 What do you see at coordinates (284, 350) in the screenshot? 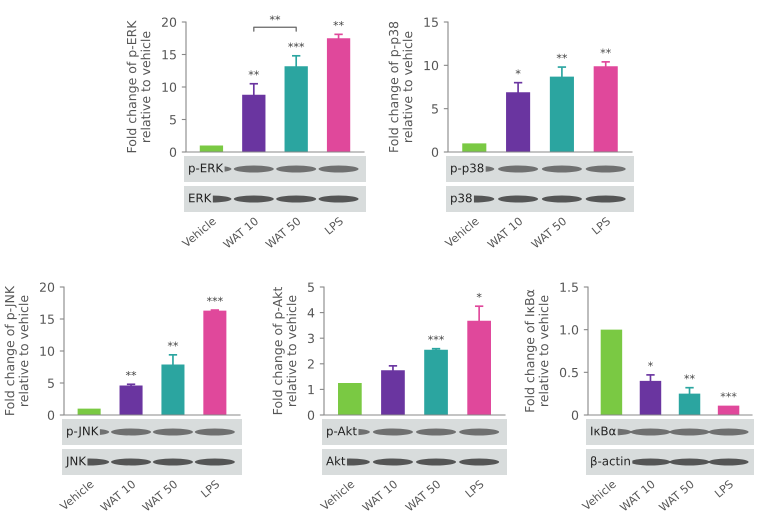
I see `y-axis-title: Fold change of p-Akt relative to vehicle` at bounding box center [284, 350].